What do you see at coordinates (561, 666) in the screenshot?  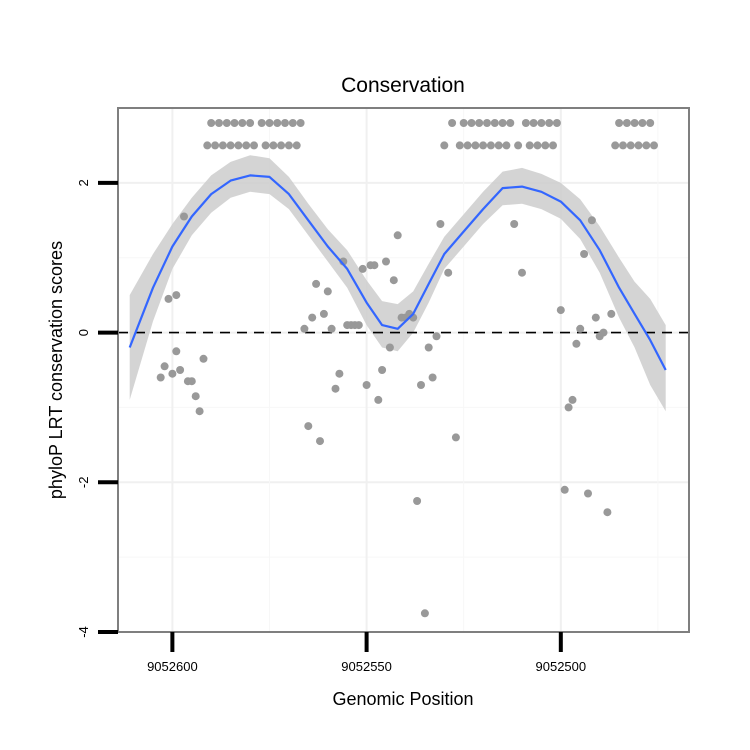 I see `x-tick-label: 9052500` at bounding box center [561, 666].